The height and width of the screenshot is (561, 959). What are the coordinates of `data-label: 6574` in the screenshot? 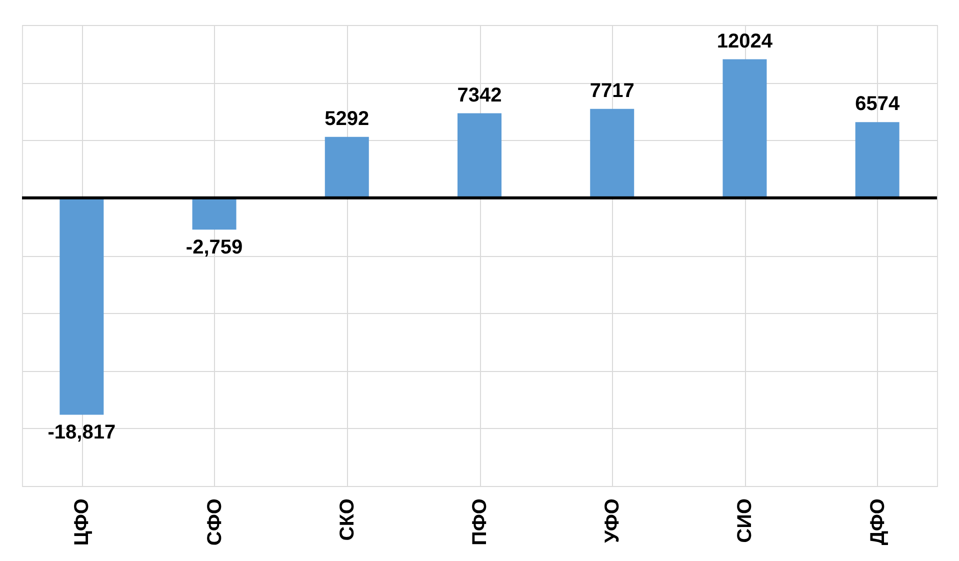 It's located at (877, 104).